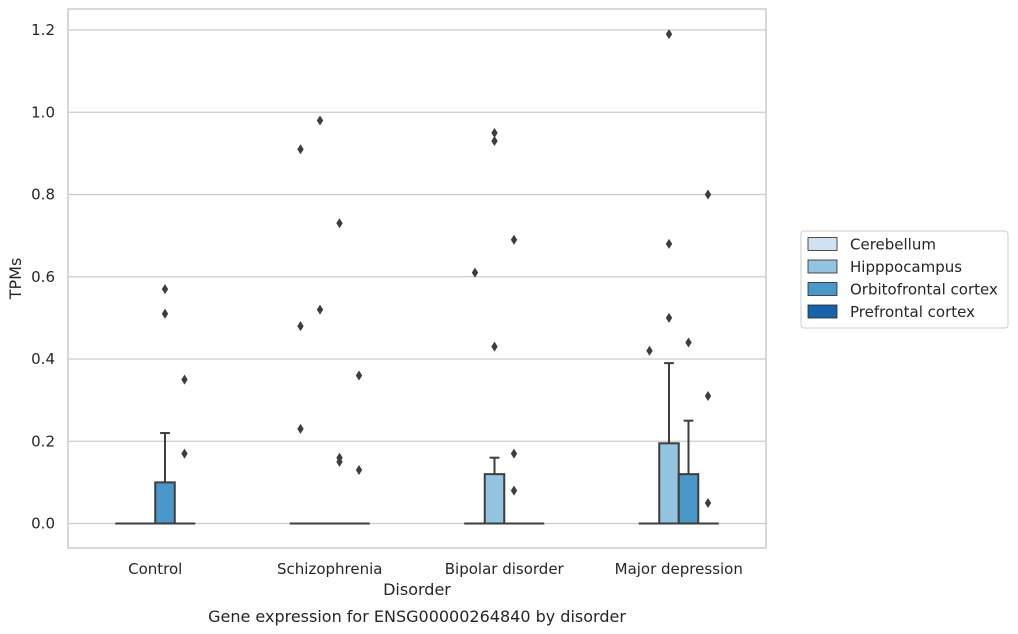 The width and height of the screenshot is (1018, 634). What do you see at coordinates (155, 569) in the screenshot?
I see `x-tick-label: Control` at bounding box center [155, 569].